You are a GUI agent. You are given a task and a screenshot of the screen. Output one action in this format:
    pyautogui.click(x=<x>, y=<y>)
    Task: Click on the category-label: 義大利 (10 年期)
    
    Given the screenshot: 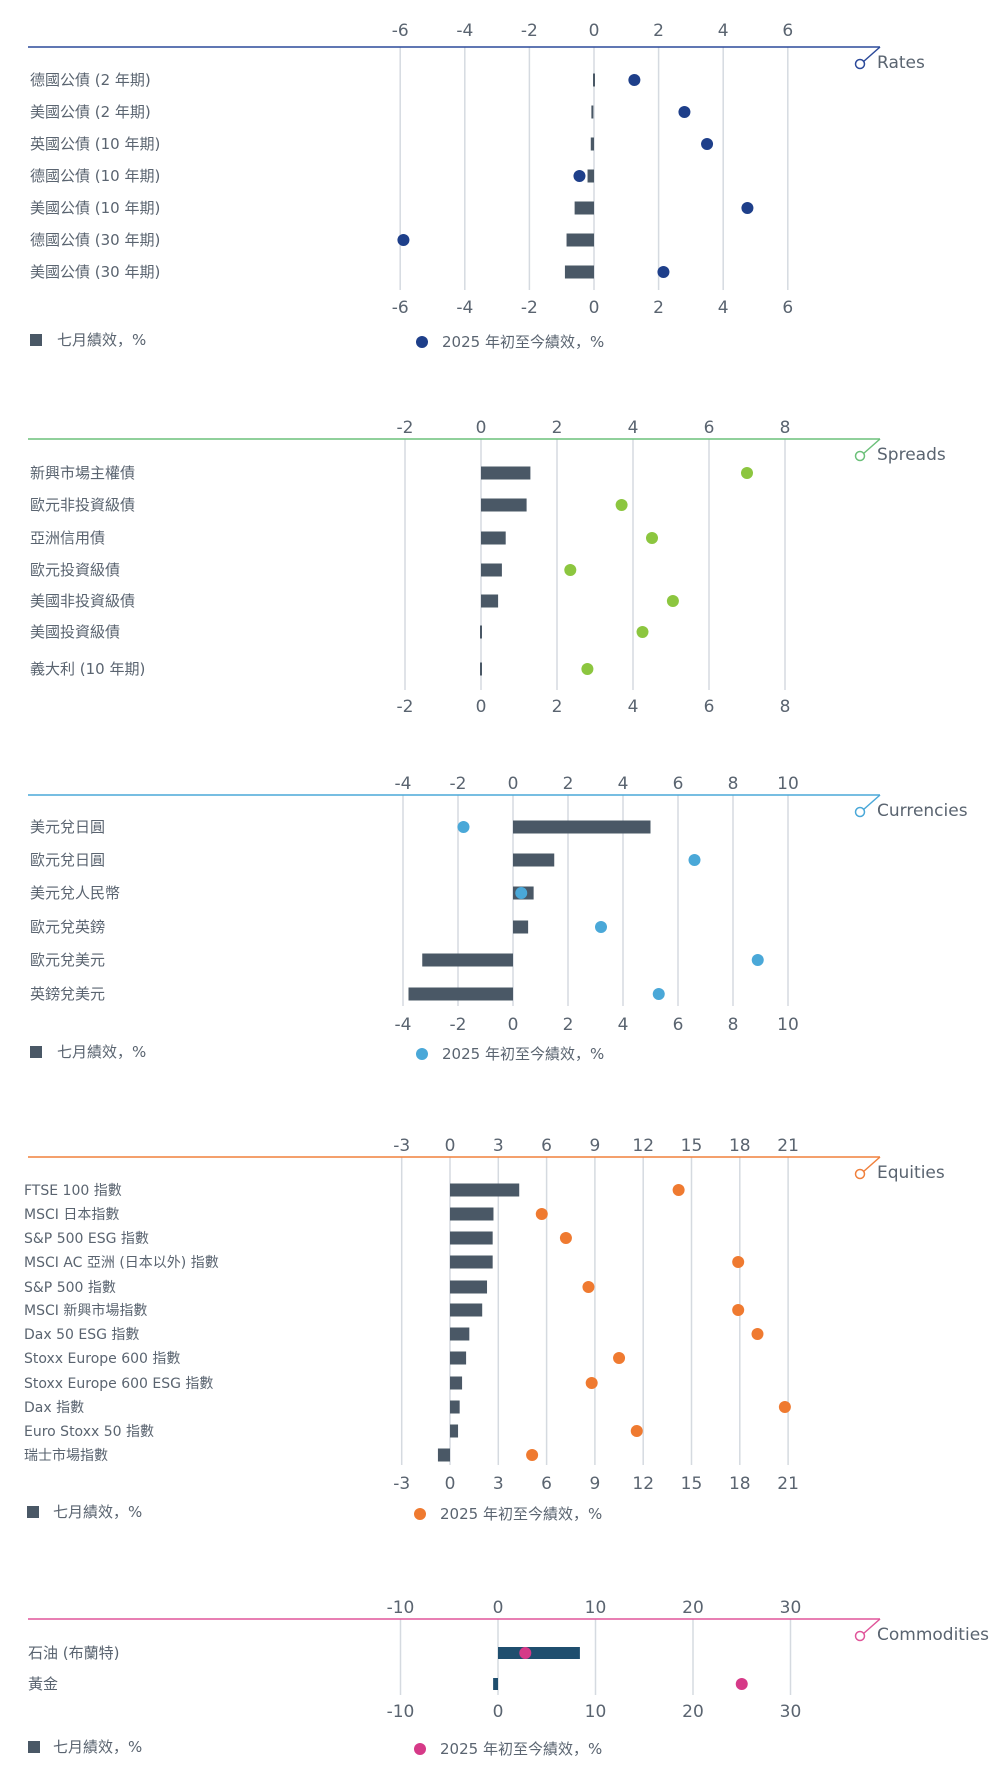 What is the action you would take?
    pyautogui.click(x=87, y=669)
    